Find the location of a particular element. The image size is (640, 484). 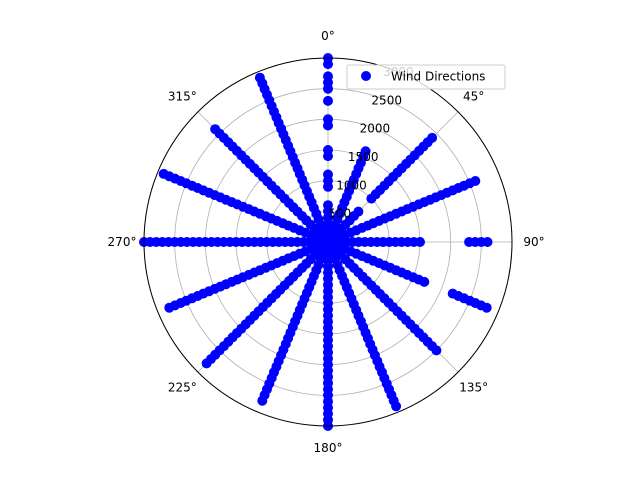

angular-tick-label: 225° is located at coordinates (182, 388).